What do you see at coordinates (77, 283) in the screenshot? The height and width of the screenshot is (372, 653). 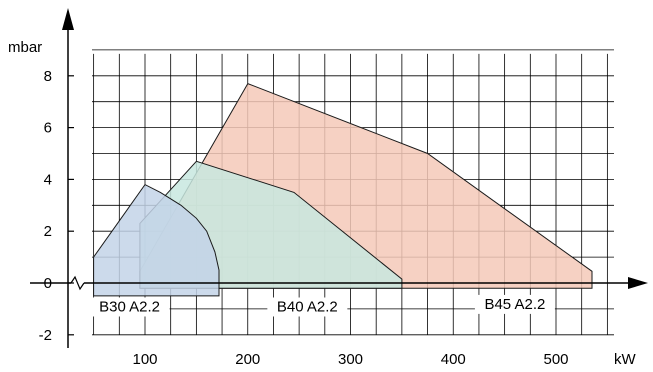 I see `x-axis-break` at bounding box center [77, 283].